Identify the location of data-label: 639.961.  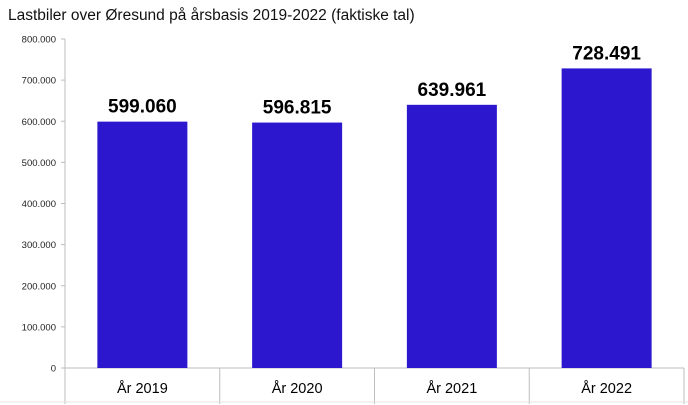
(452, 90).